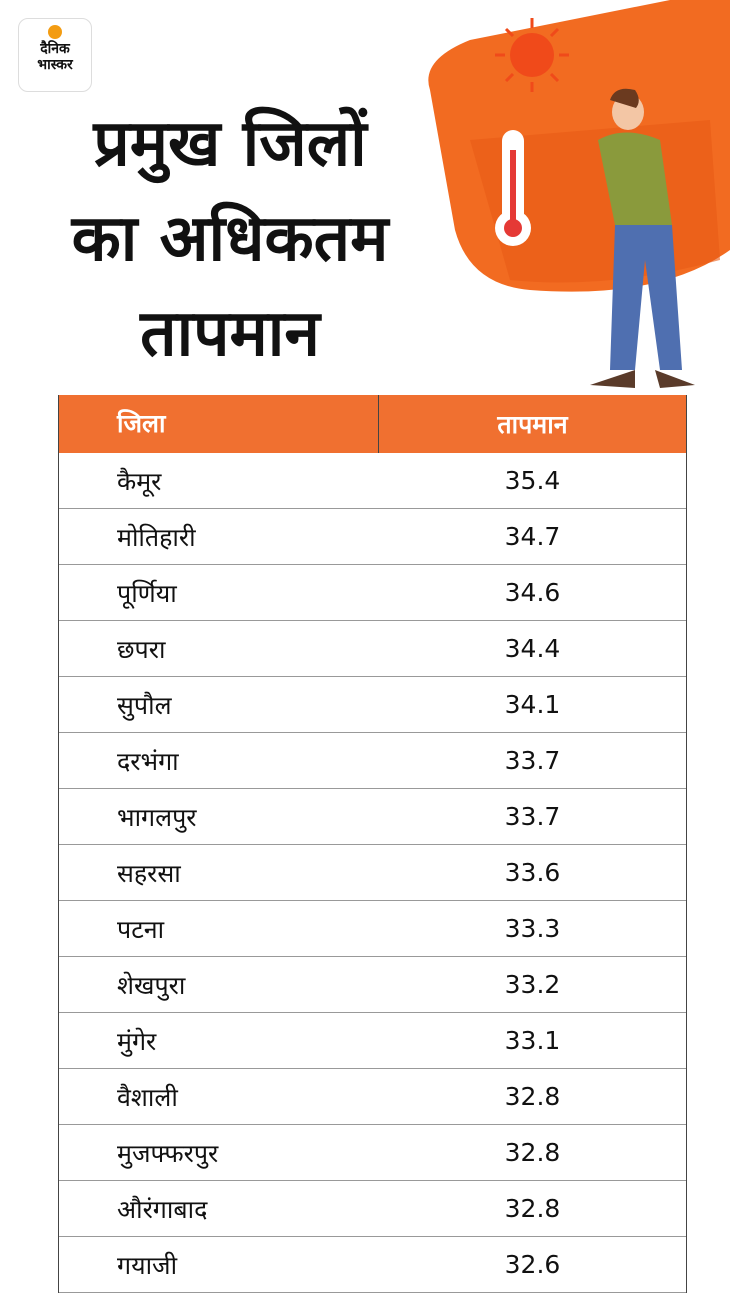  Describe the element at coordinates (55, 32) in the screenshot. I see `logo-dot` at that location.